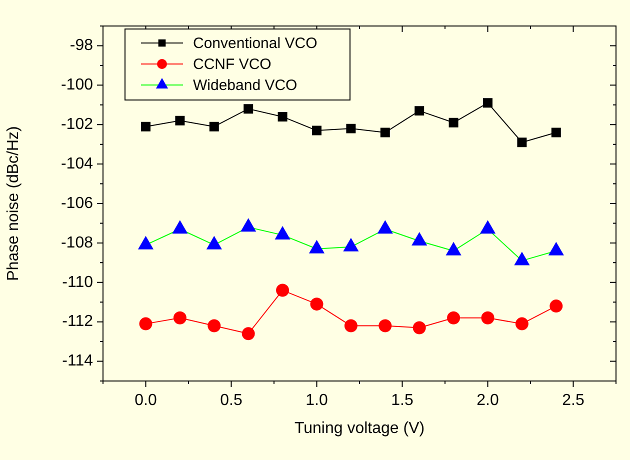  What do you see at coordinates (13, 203) in the screenshot?
I see `y-axis-title: Phase noise (dBc/Hz)` at bounding box center [13, 203].